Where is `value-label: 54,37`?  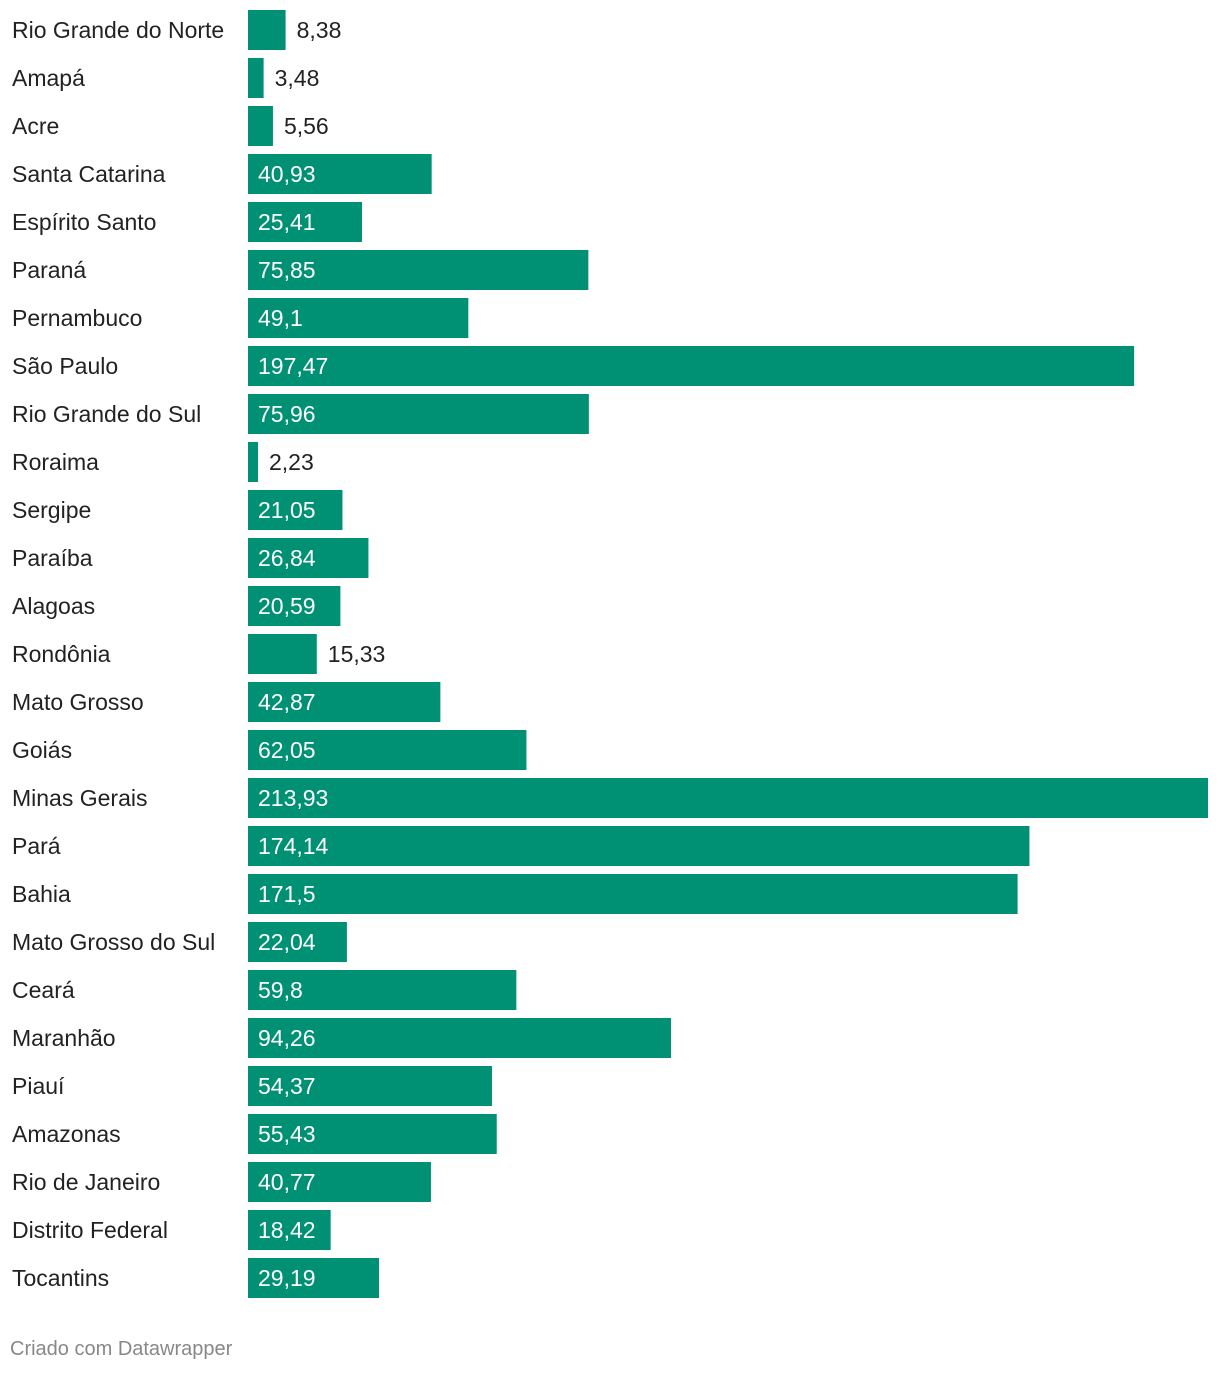 value-label: 54,37 is located at coordinates (287, 1086).